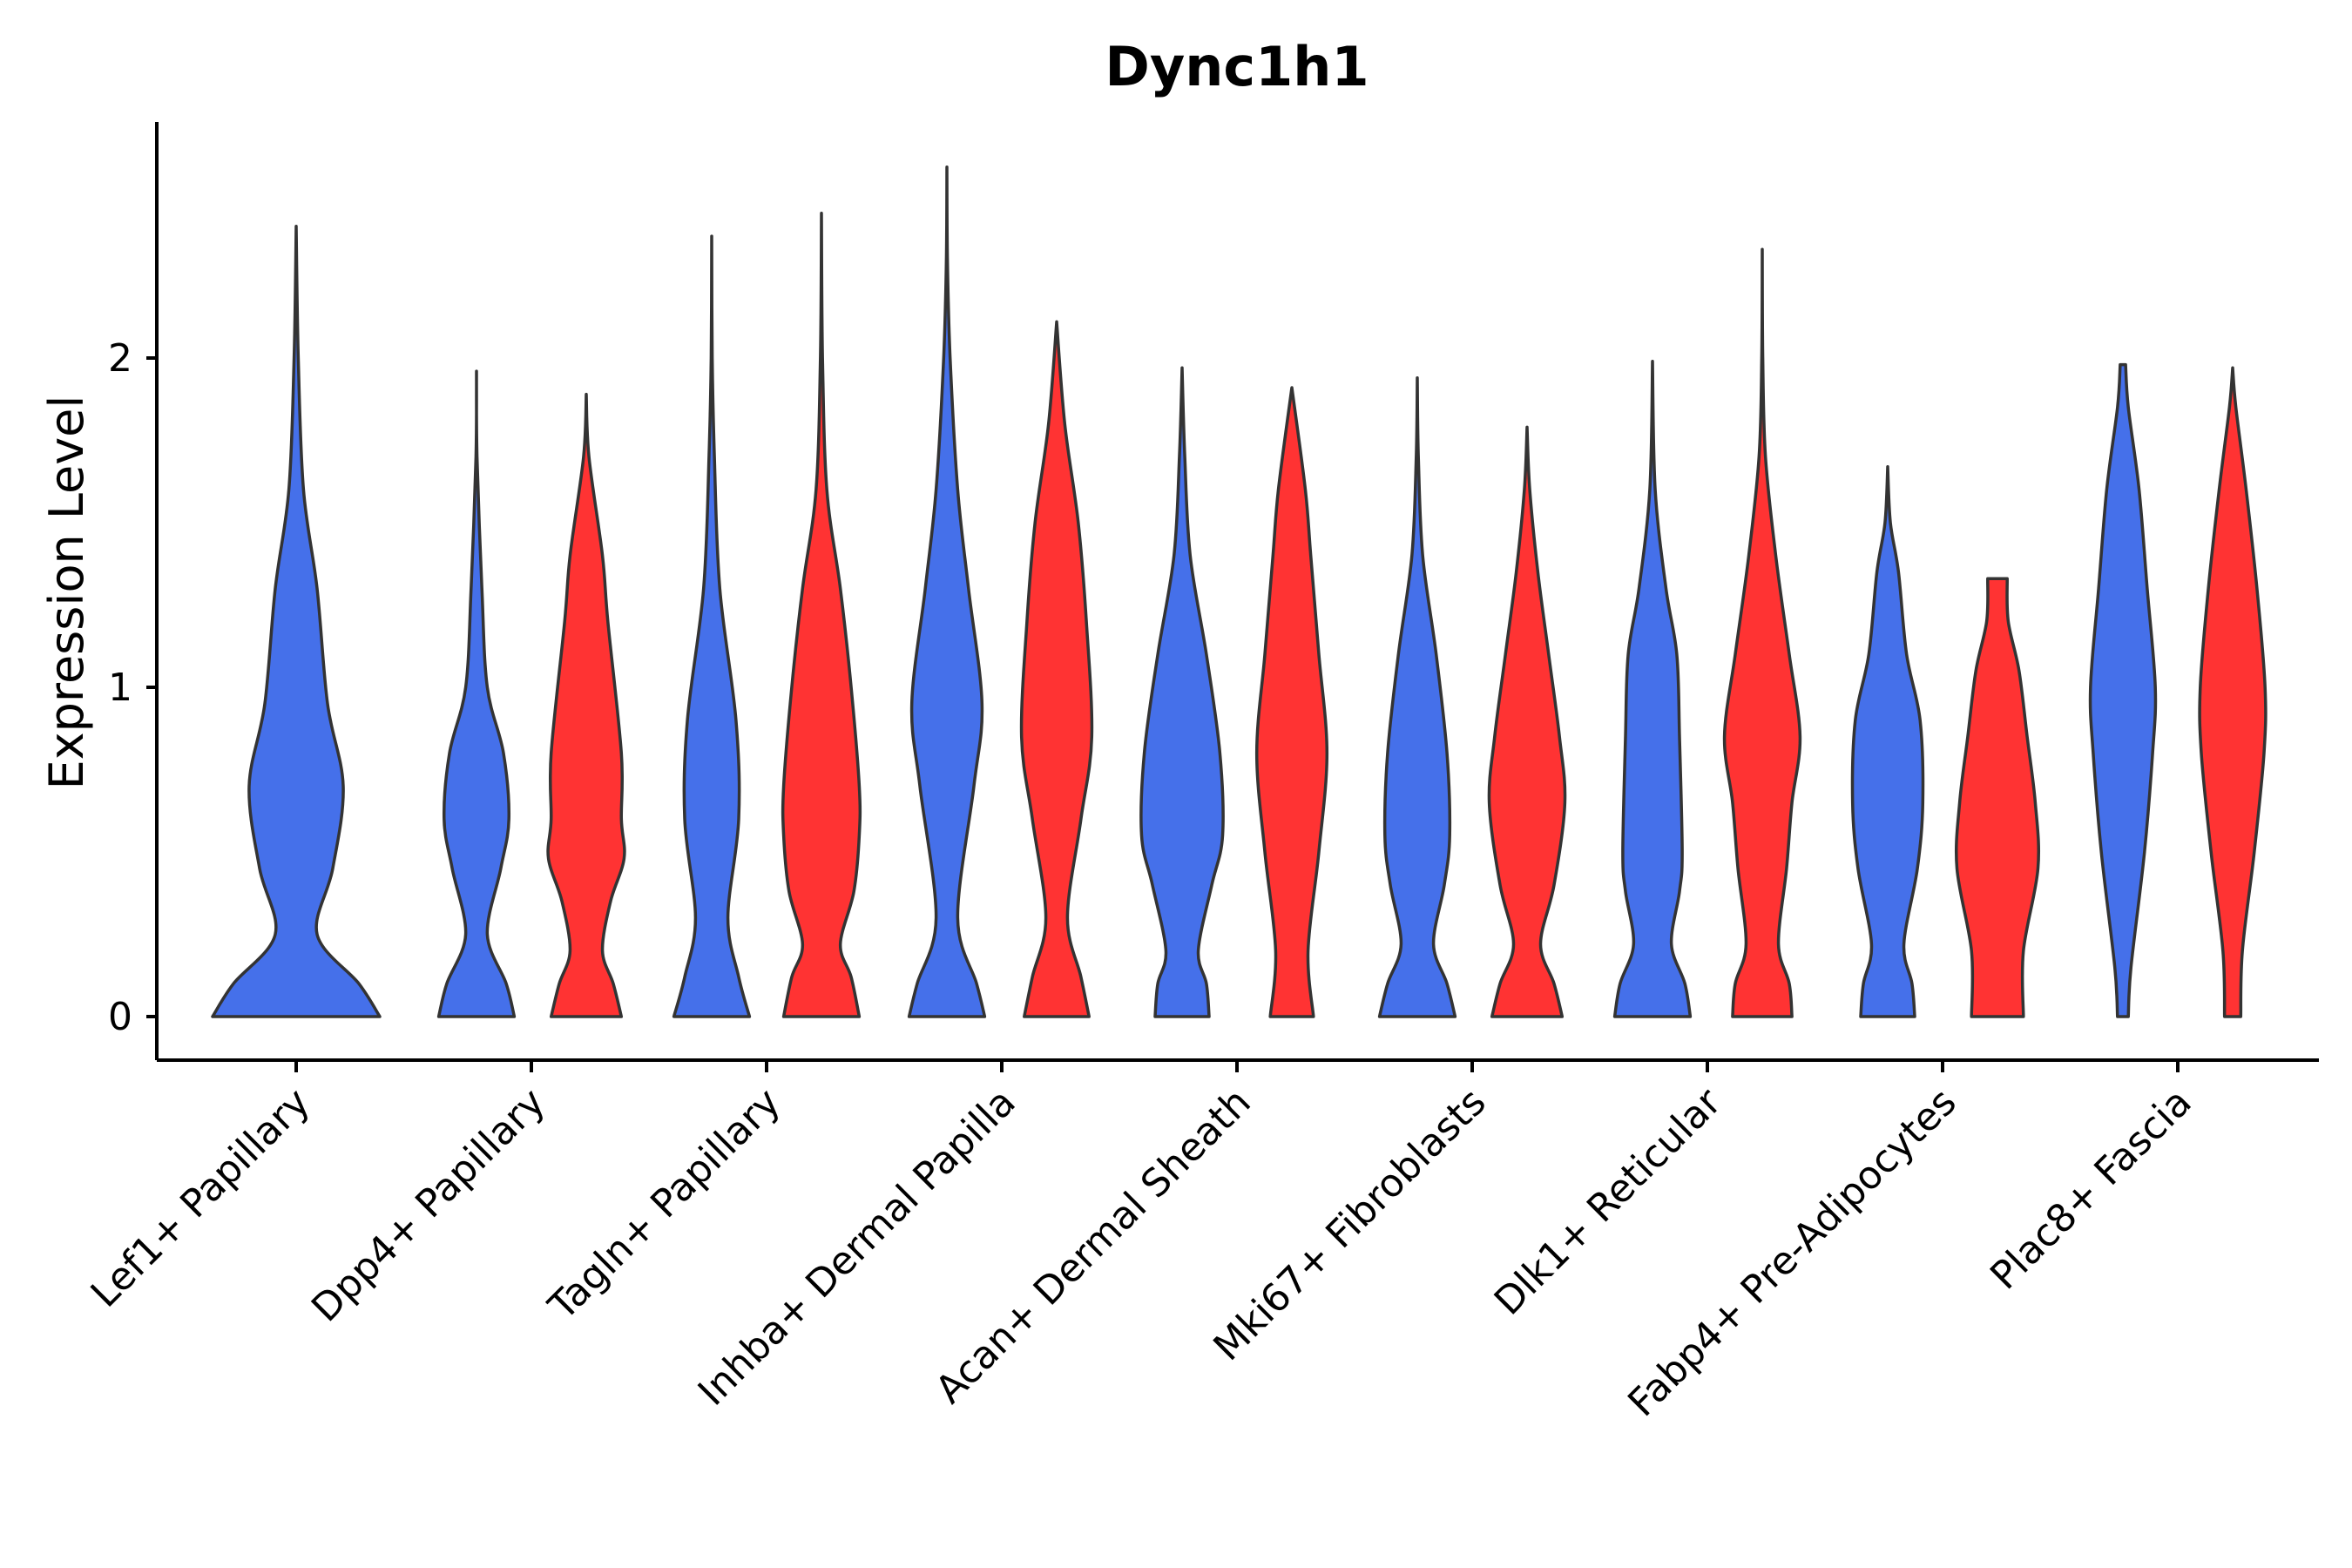 This screenshot has height=1568, width=2352. I want to click on violin-dpp4-papillary-right, so click(586, 705).